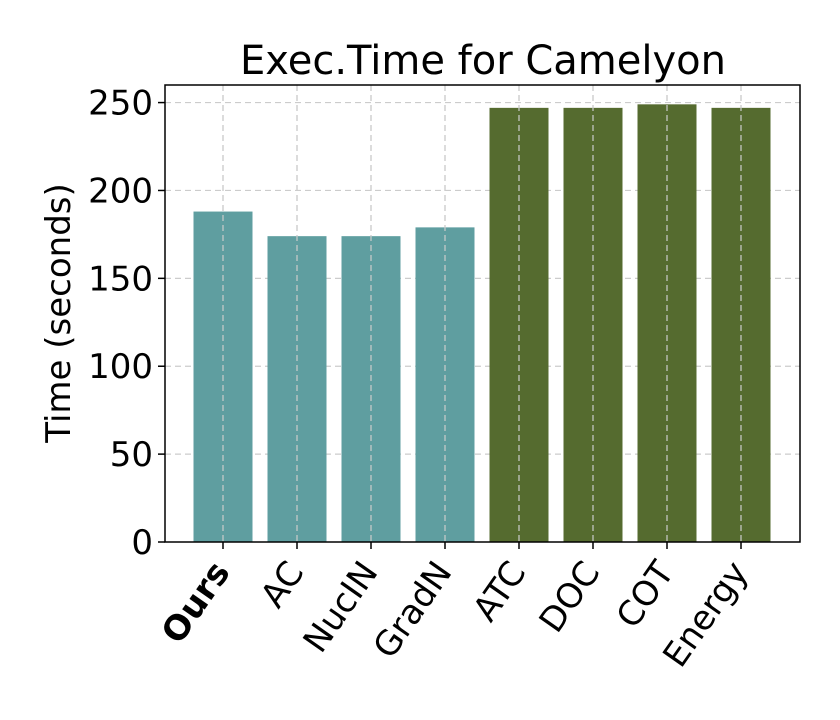 This screenshot has height=720, width=840. Describe the element at coordinates (120, 279) in the screenshot. I see `y-tick-label: 150` at that location.